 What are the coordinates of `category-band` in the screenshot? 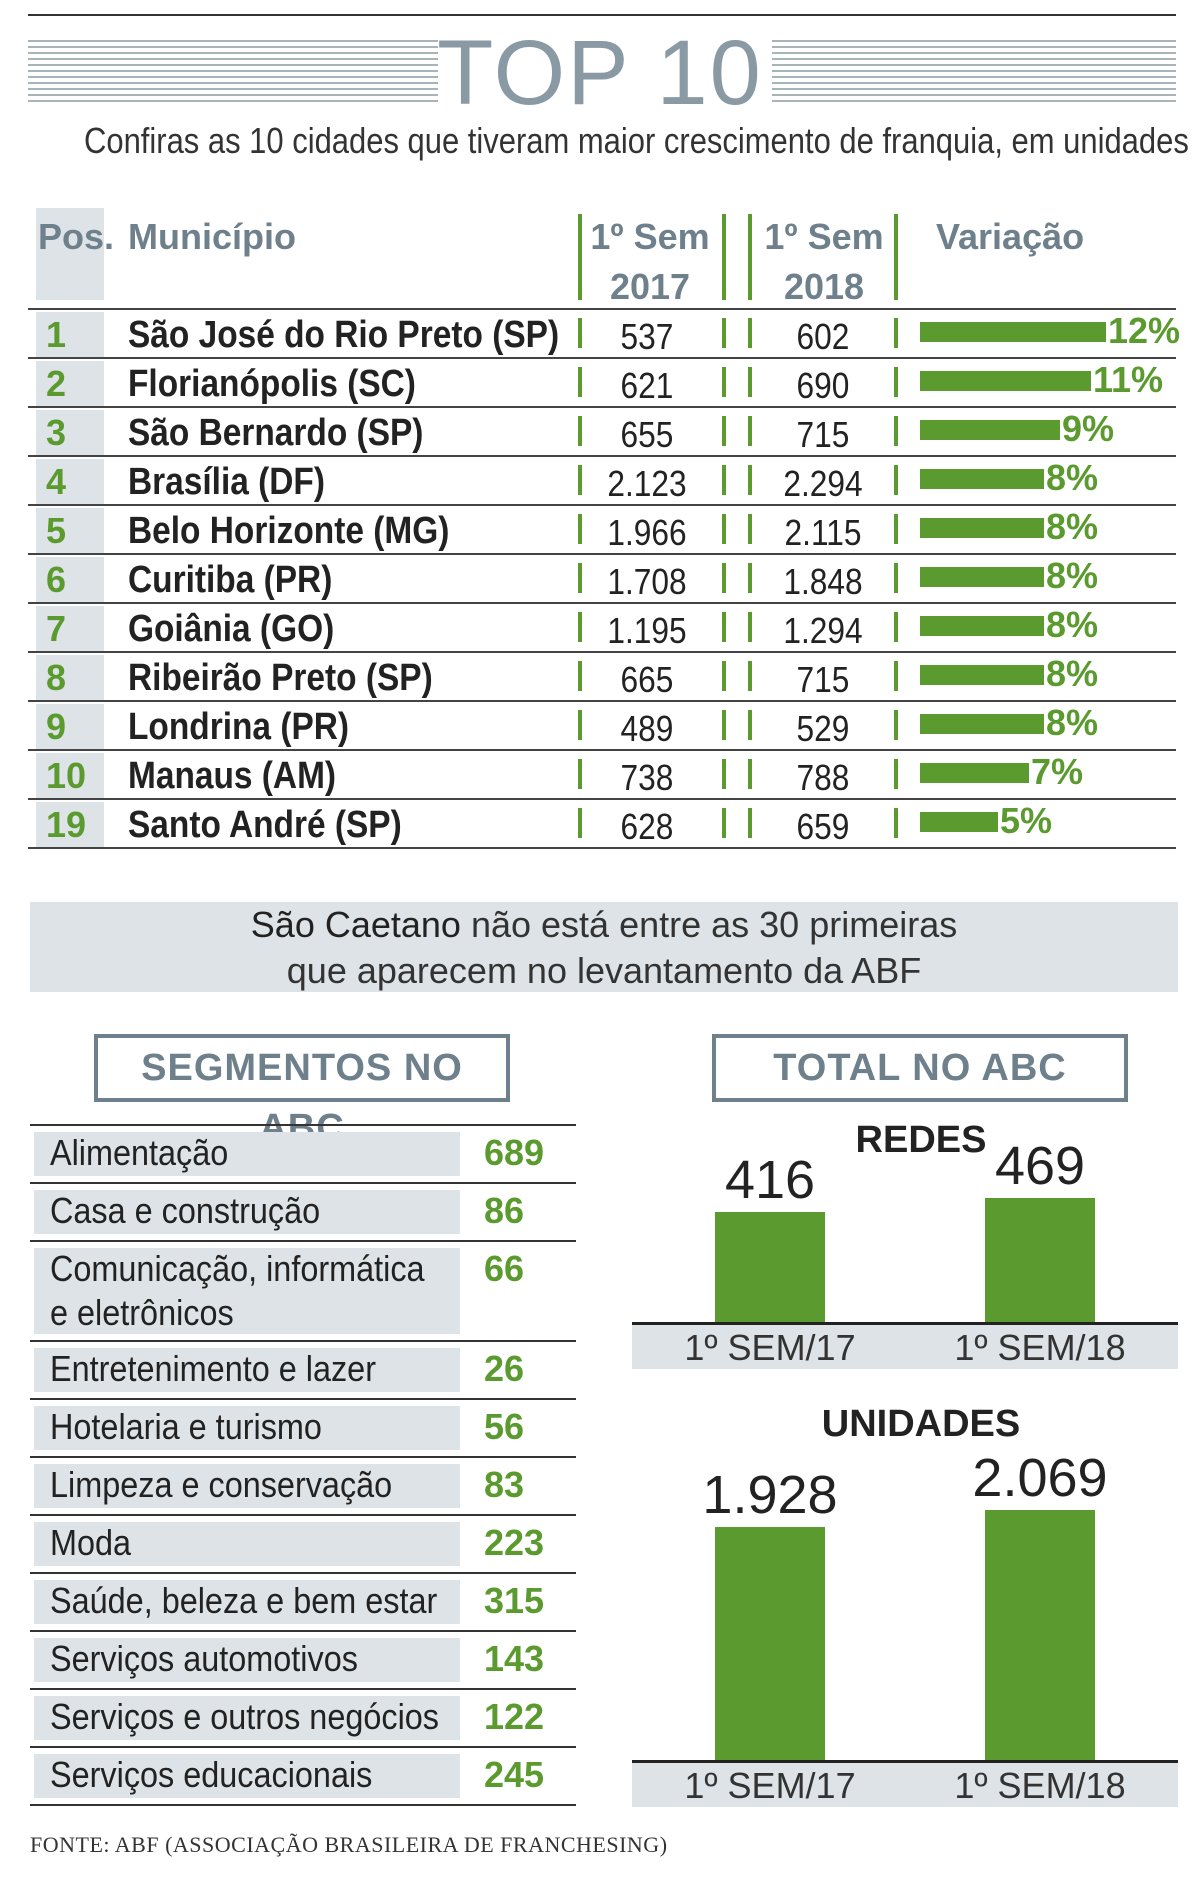 It's located at (905, 1785).